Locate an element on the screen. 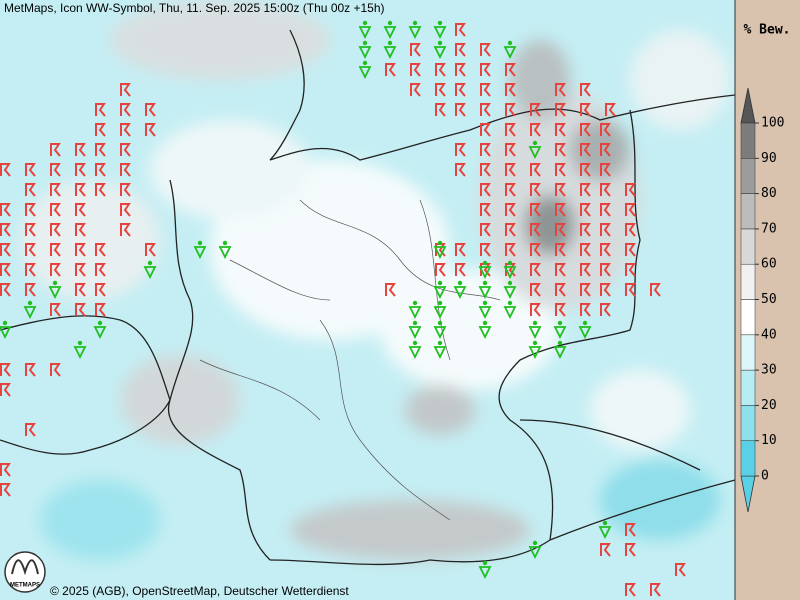 The height and width of the screenshot is (600, 800). colorbar: 0 10 20 30 40 50 60 70 80 90 100 is located at coordinates (762, 300).